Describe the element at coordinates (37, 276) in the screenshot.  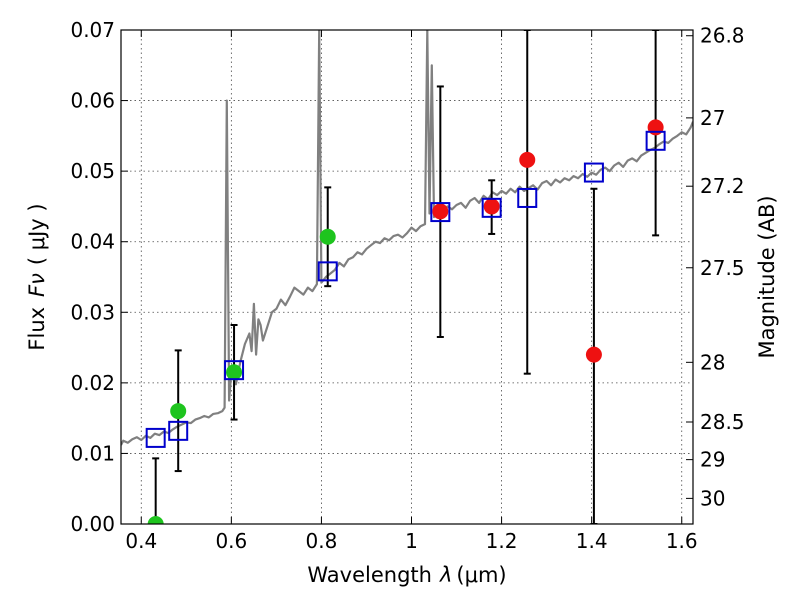
I see `y-axis-label: FluxFν( μJy )` at that location.